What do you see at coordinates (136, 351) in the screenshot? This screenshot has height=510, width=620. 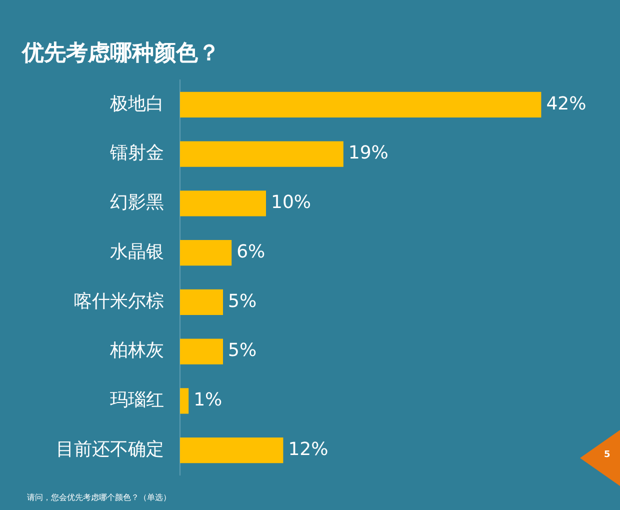 I see `y-tick-label: 柏林灰` at bounding box center [136, 351].